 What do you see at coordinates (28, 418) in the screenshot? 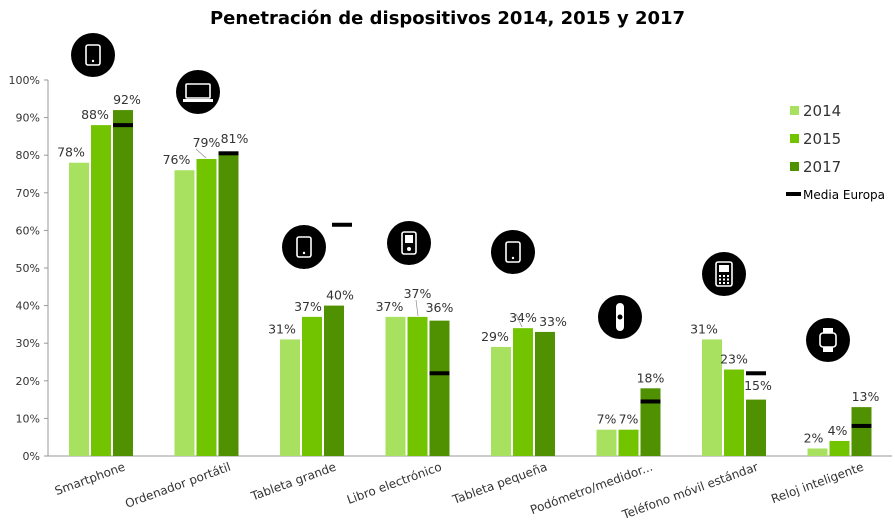
I see `y-tick-label: 10%` at bounding box center [28, 418].